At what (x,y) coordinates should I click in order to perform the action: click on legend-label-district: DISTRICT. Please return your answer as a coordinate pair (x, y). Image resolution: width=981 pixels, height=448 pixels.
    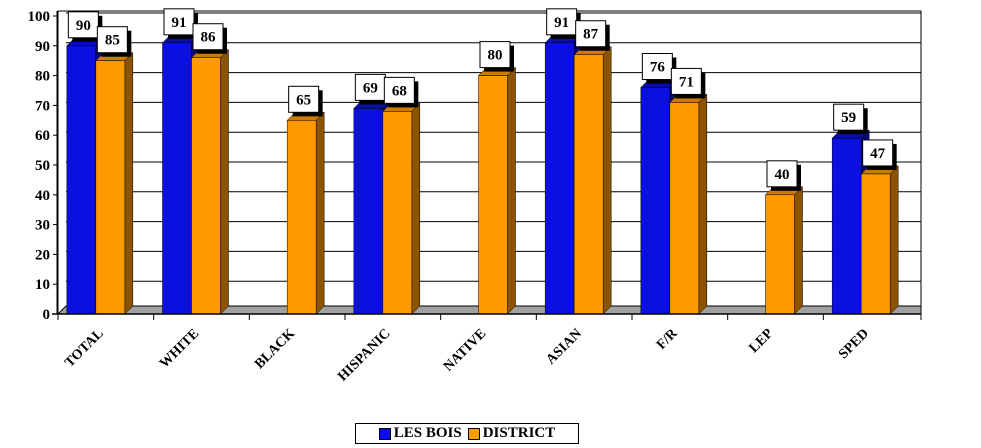
    Looking at the image, I should click on (519, 433).